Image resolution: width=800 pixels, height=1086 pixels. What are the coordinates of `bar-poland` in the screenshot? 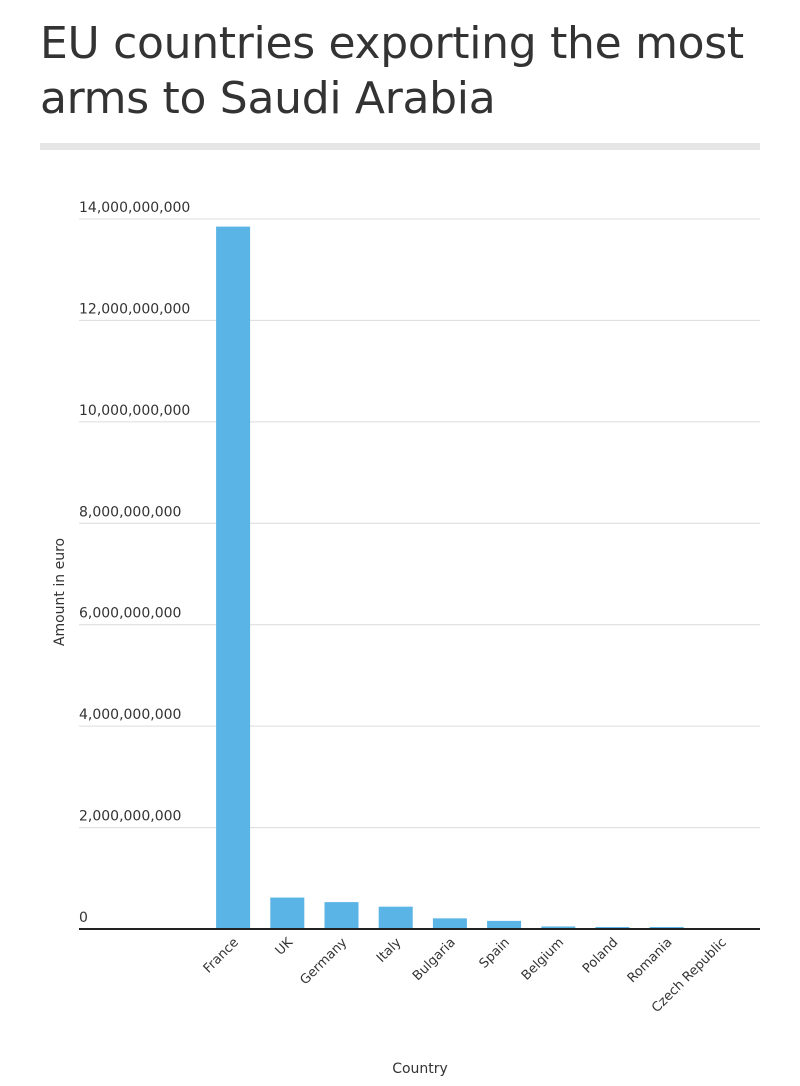 It's located at (612, 927).